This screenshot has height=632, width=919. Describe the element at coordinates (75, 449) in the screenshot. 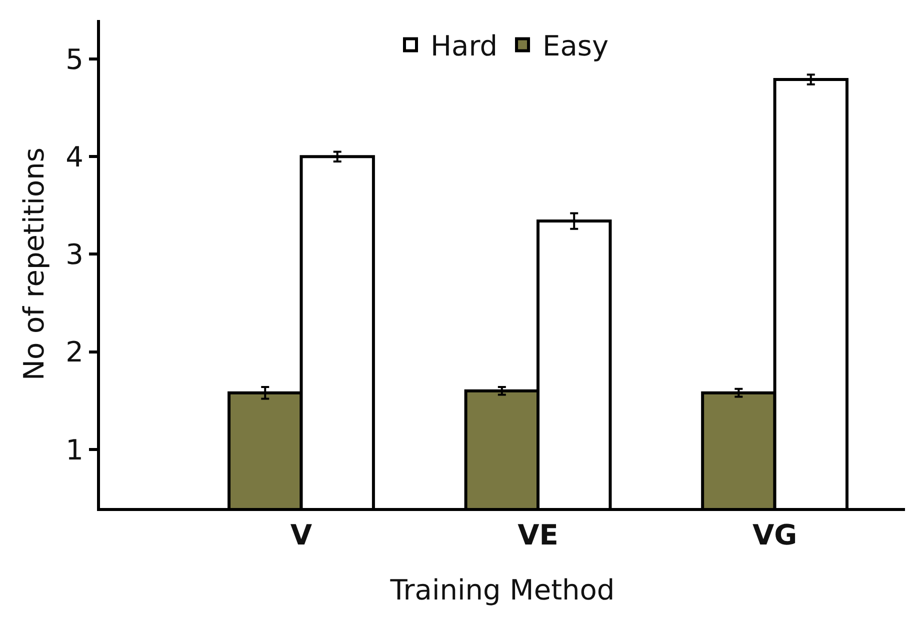

I see `y-tick-label: 1` at that location.